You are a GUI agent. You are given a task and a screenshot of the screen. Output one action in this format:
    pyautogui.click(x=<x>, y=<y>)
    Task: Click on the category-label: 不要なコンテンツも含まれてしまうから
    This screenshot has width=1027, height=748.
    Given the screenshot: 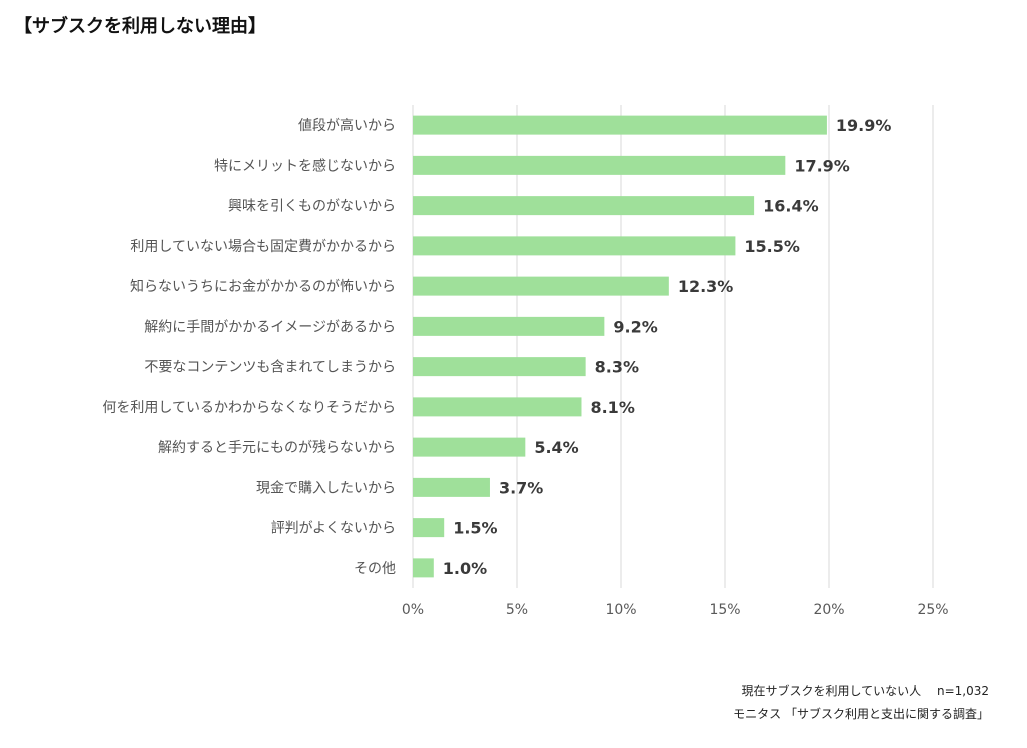 What is the action you would take?
    pyautogui.click(x=270, y=368)
    